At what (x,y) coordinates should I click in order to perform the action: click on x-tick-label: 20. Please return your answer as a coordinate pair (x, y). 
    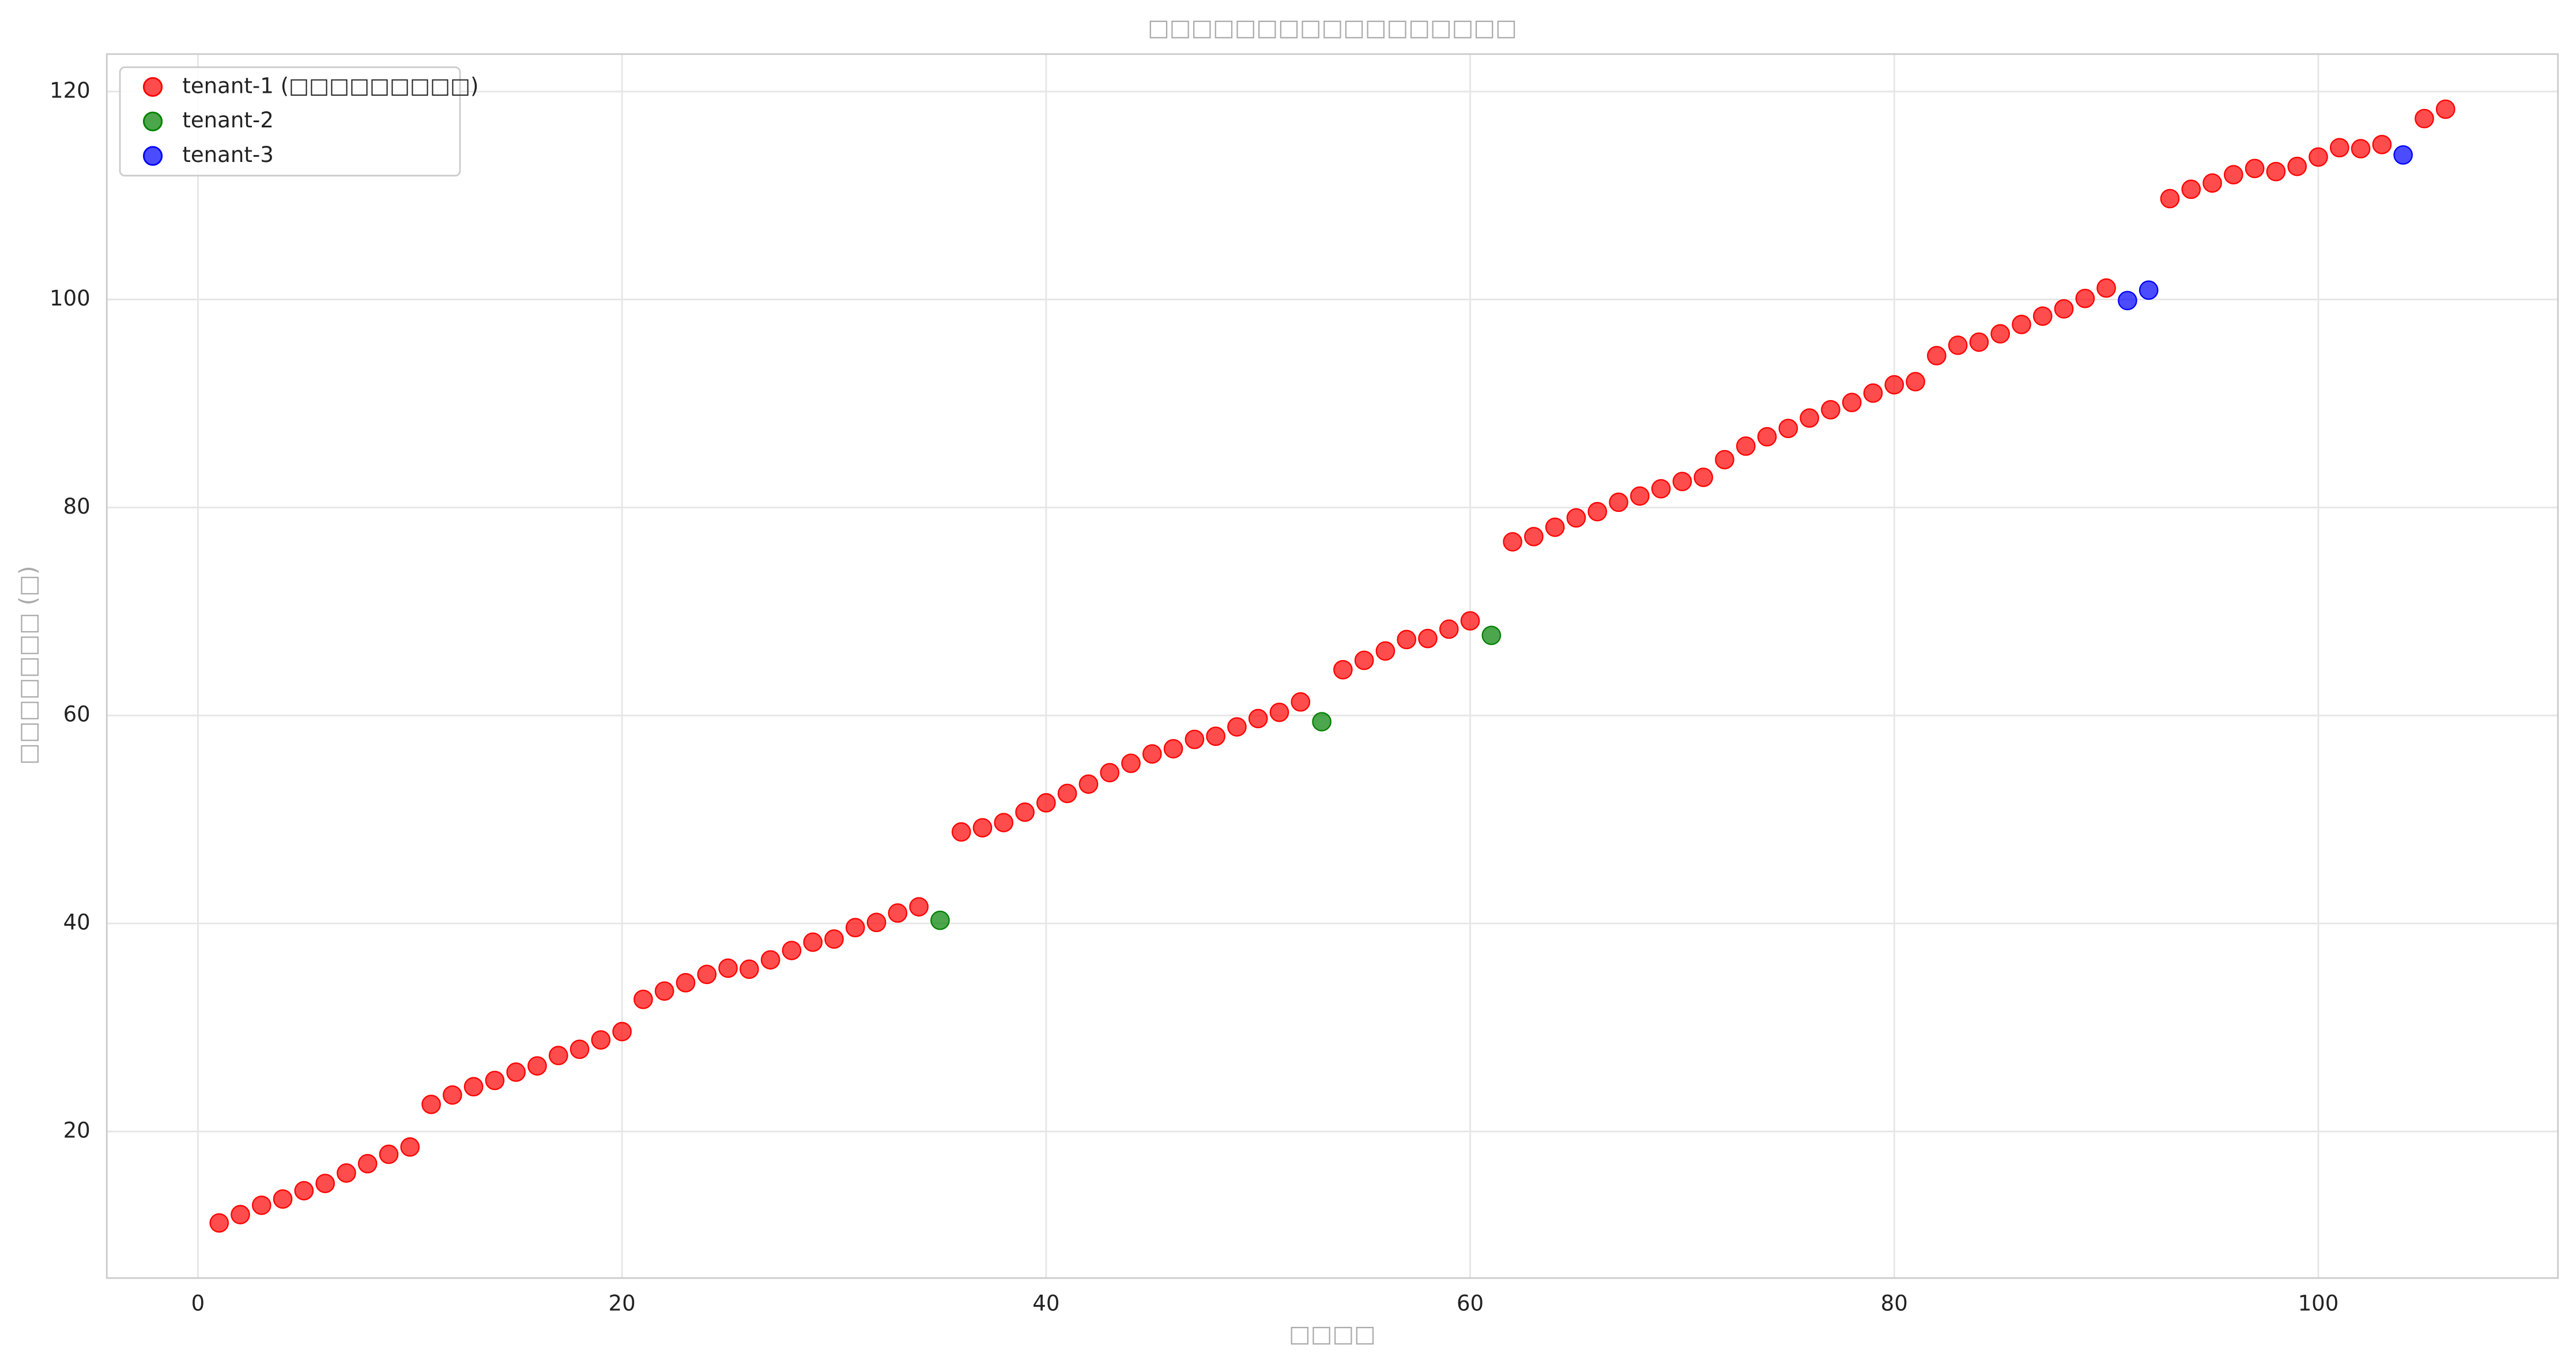
    Looking at the image, I should click on (622, 1303).